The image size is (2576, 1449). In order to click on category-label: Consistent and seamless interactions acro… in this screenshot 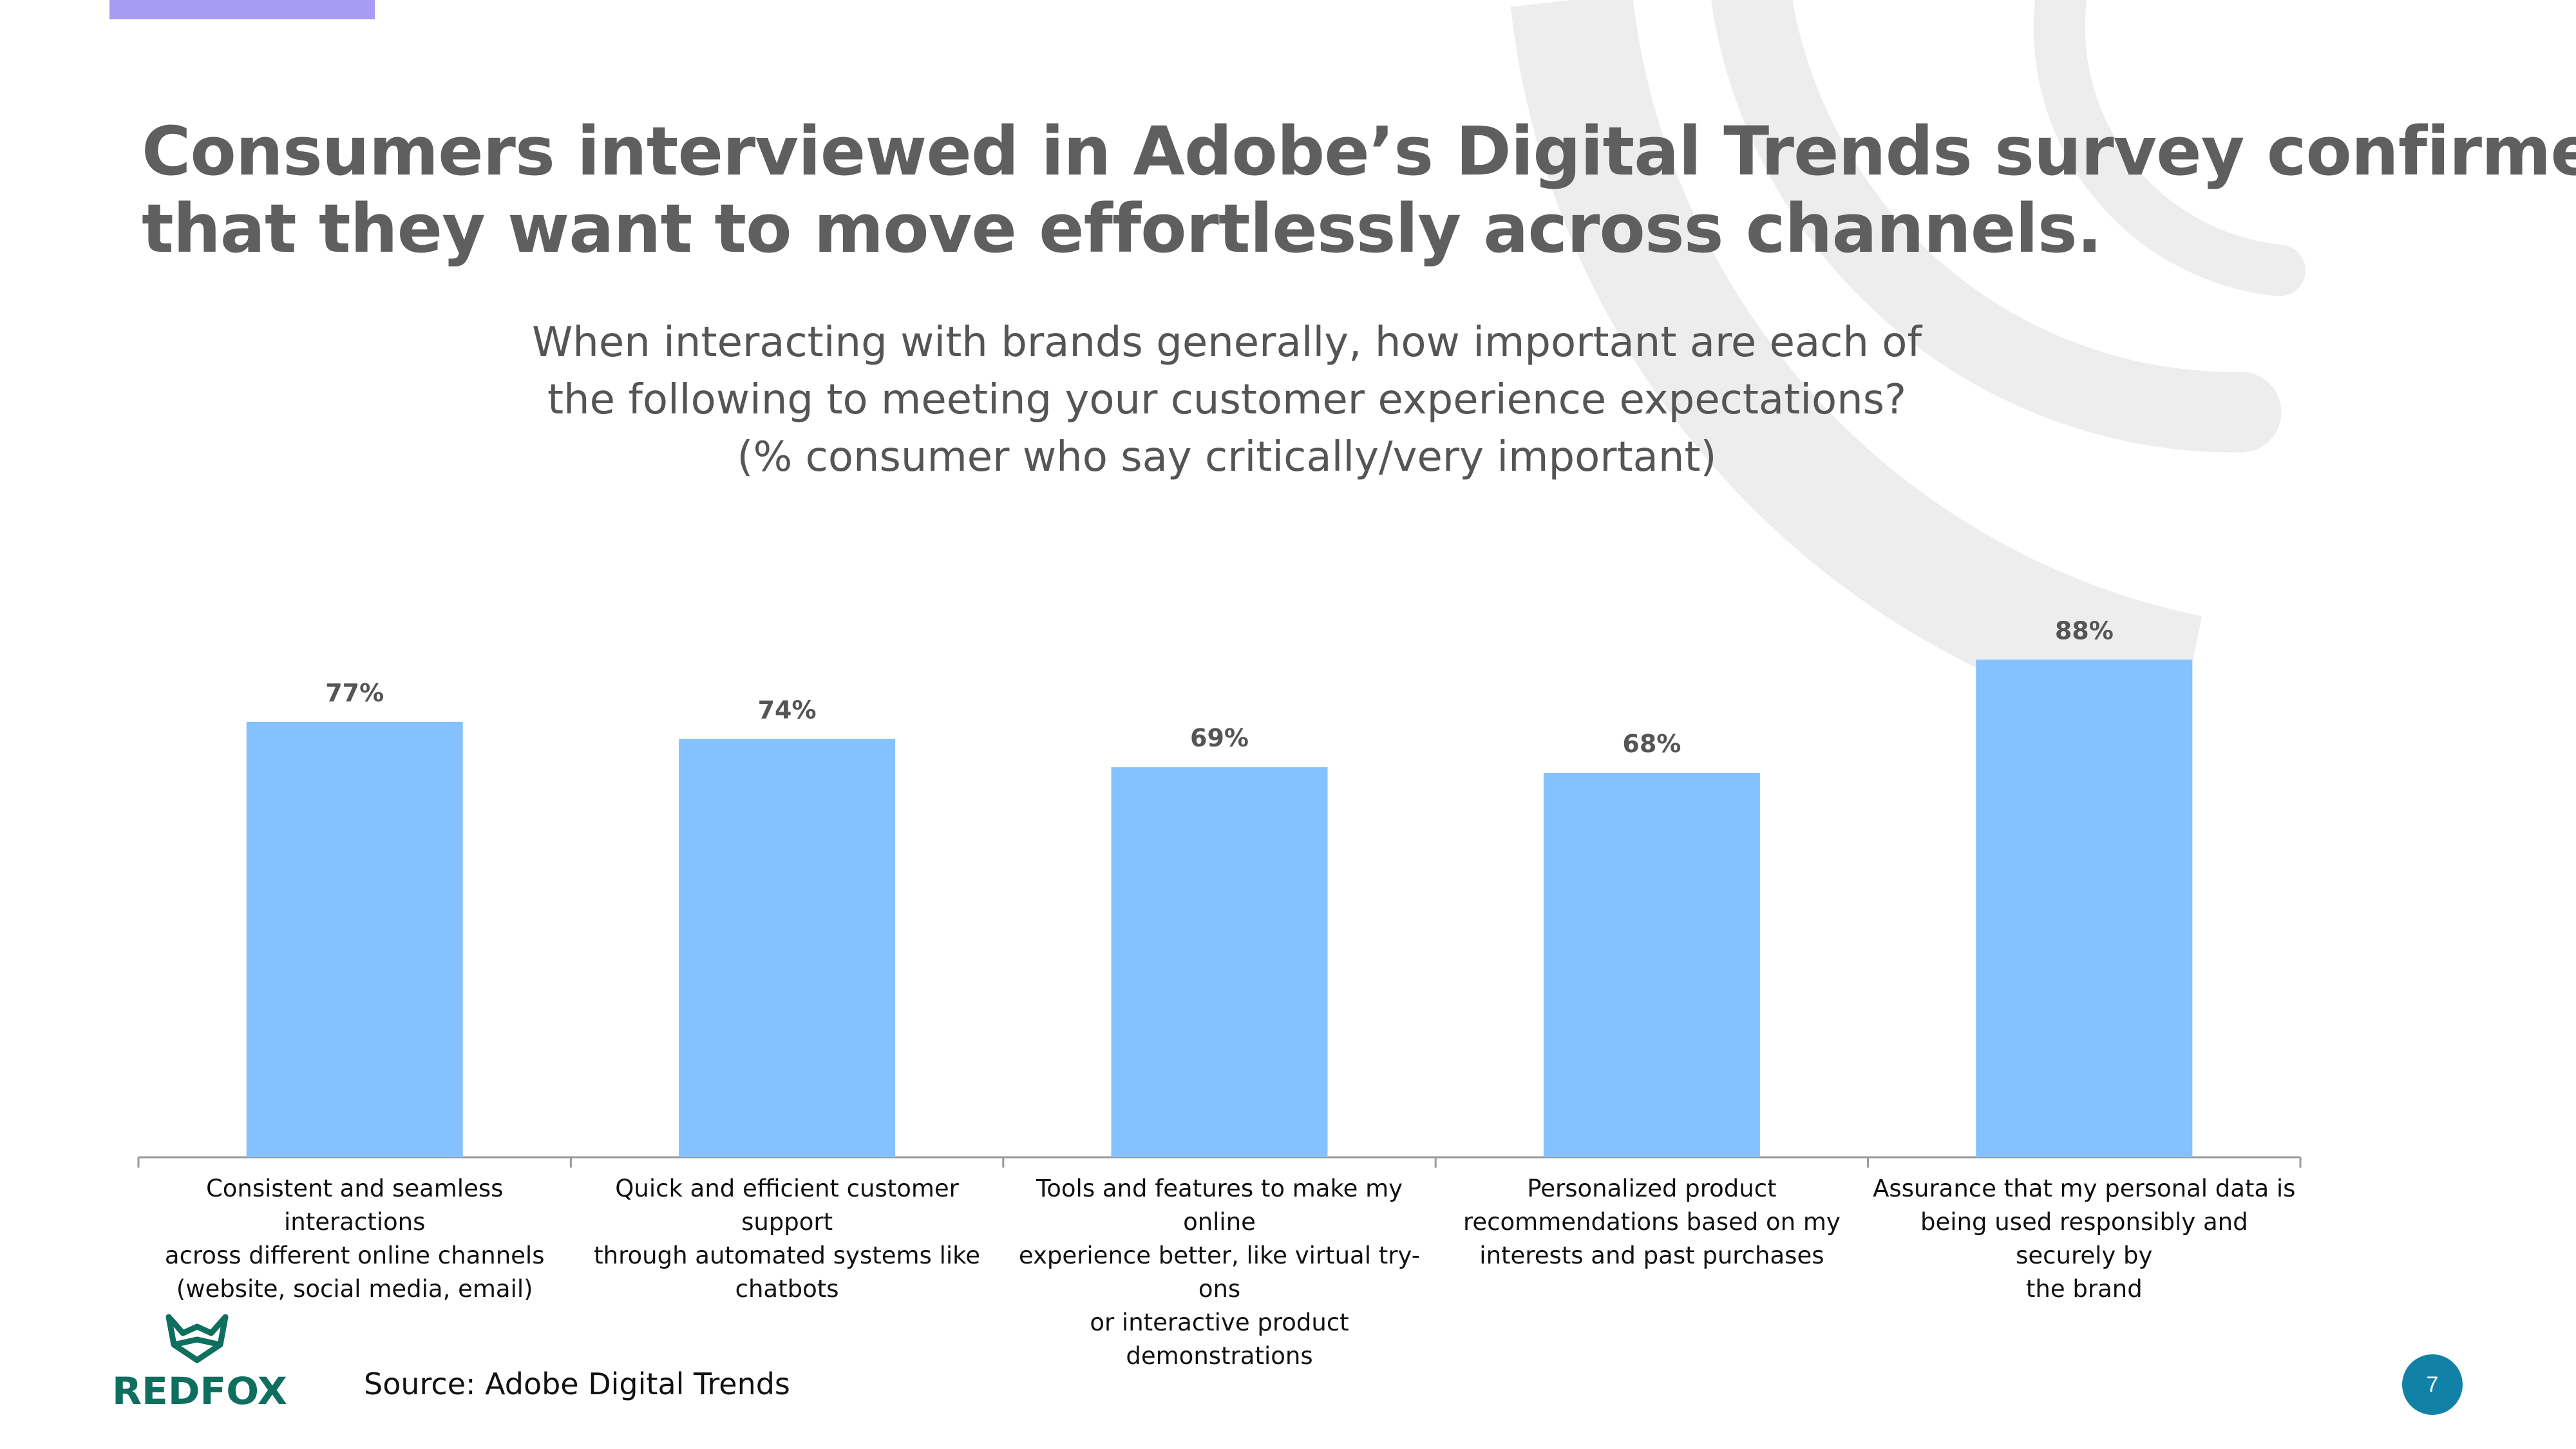, I will do `click(354, 1239)`.